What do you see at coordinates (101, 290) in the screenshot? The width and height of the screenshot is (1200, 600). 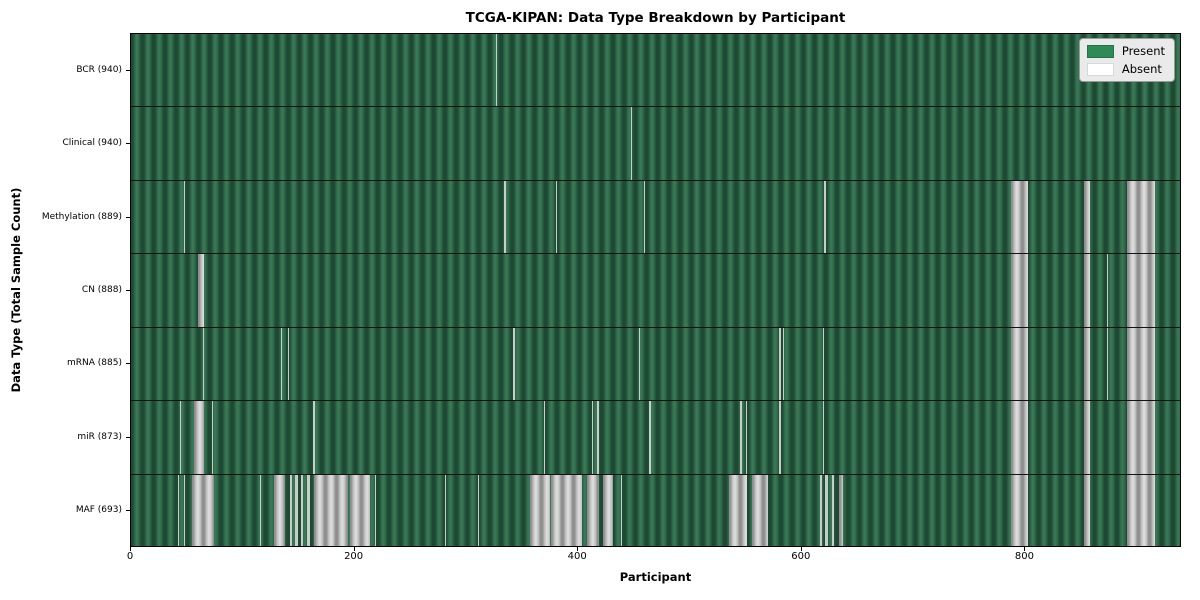 I see `y-tick-label: CN (888)` at bounding box center [101, 290].